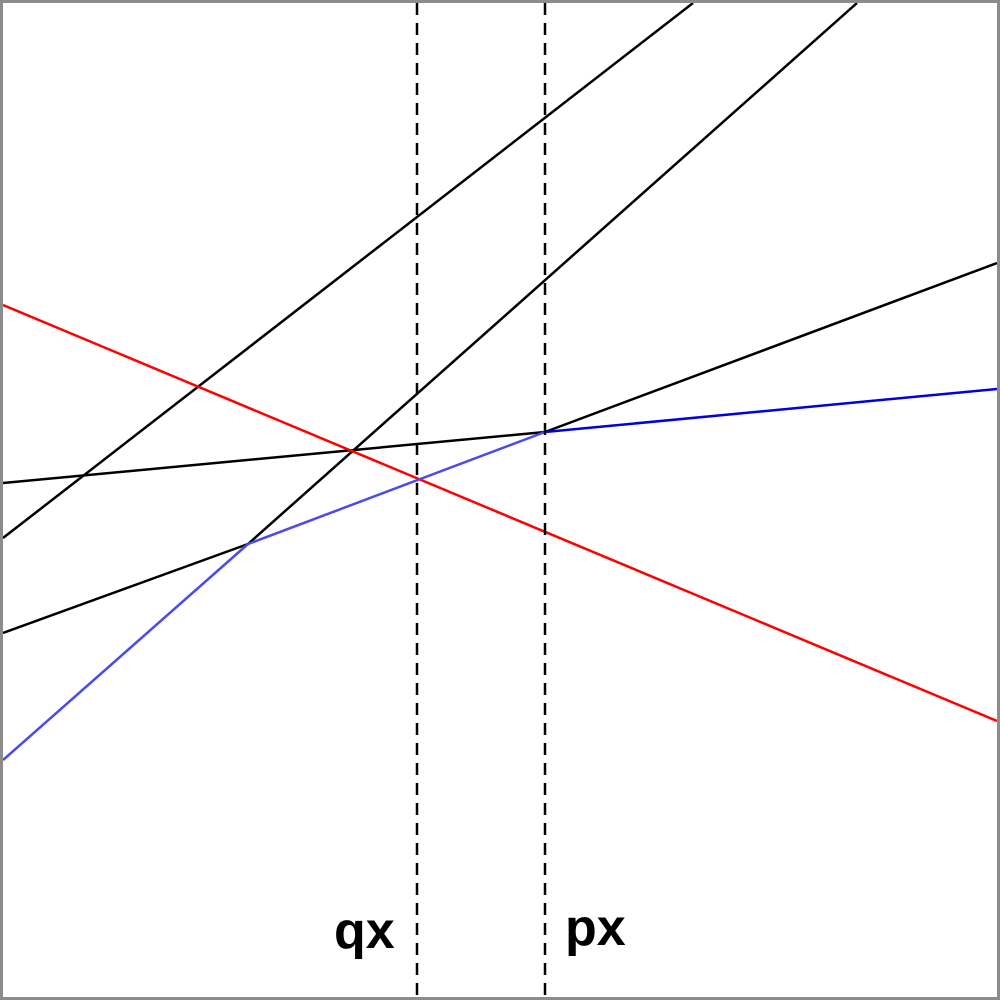 This screenshot has width=1000, height=1000. Describe the element at coordinates (770, 410) in the screenshot. I see `blue-segment-right` at that location.